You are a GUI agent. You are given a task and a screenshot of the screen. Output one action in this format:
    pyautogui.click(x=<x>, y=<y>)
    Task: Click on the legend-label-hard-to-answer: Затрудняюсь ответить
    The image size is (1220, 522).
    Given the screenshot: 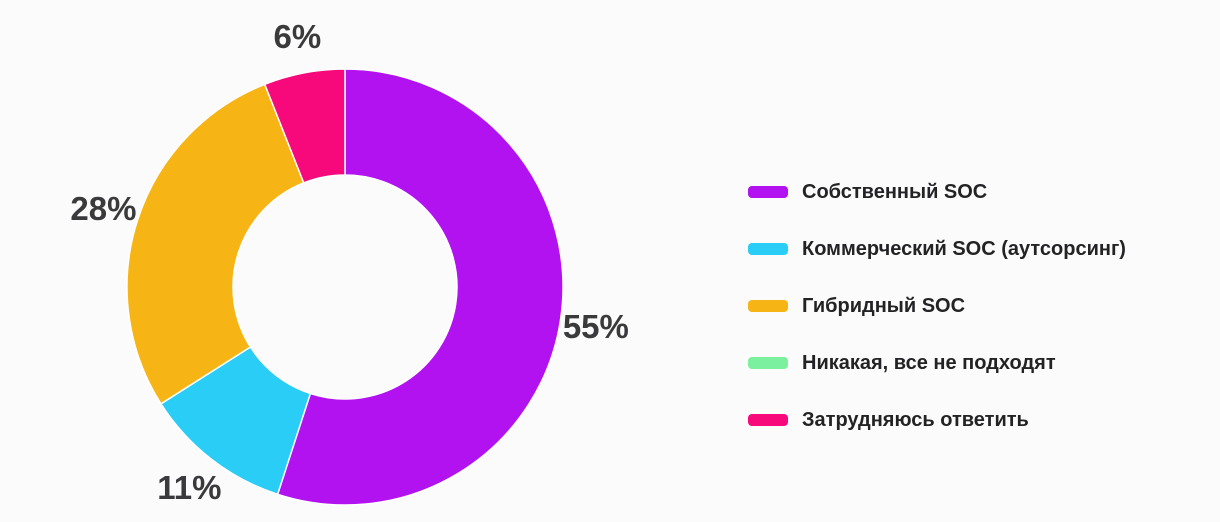 What is the action you would take?
    pyautogui.click(x=915, y=419)
    